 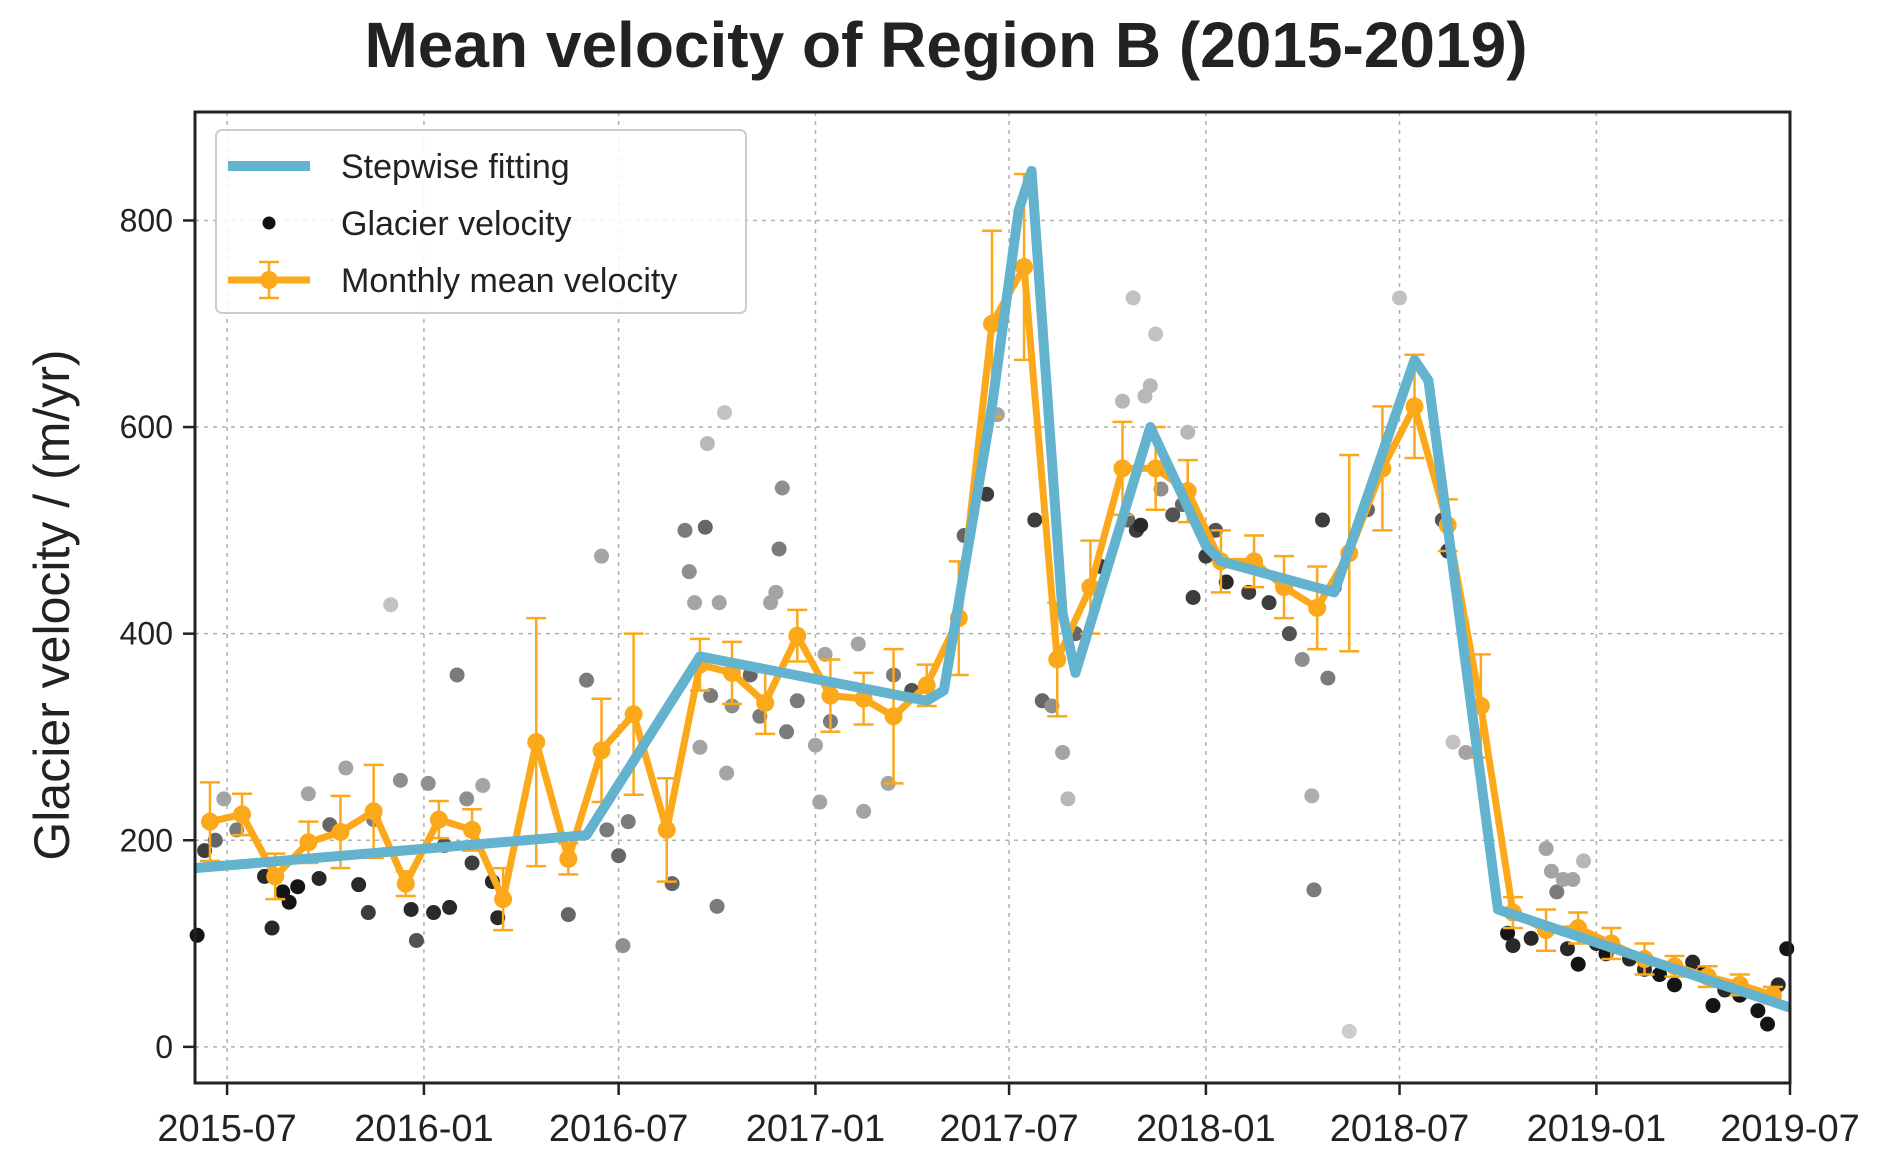 What do you see at coordinates (815, 1129) in the screenshot?
I see `x-tick-label: 2017-01` at bounding box center [815, 1129].